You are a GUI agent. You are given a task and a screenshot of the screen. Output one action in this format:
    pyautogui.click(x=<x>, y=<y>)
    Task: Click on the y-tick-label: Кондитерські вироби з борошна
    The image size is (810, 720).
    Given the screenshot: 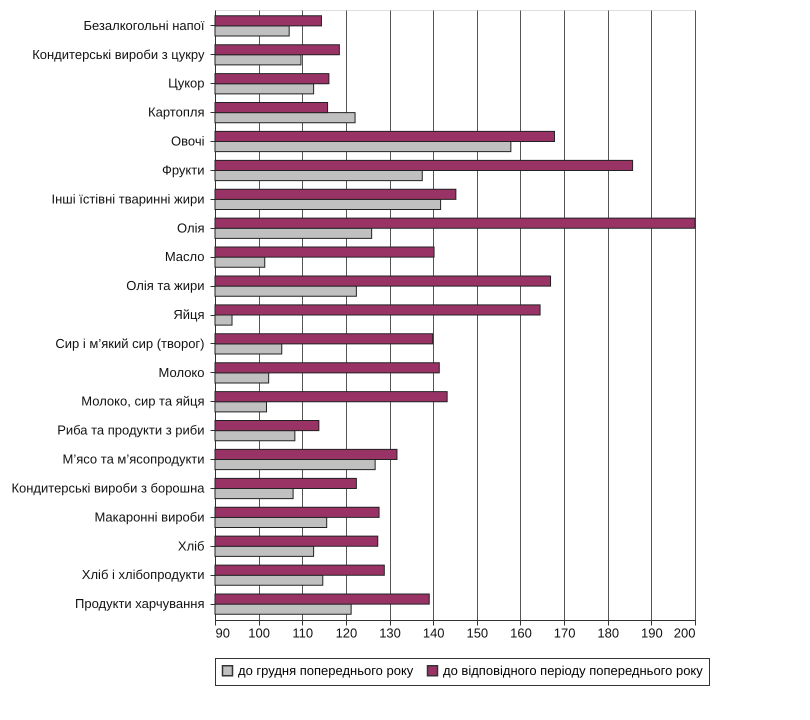 What is the action you would take?
    pyautogui.click(x=108, y=488)
    